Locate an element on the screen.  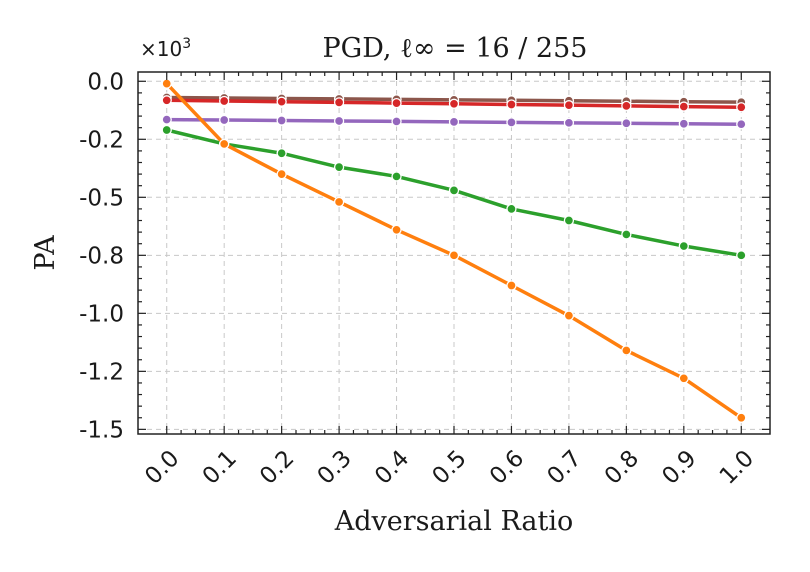
x-tick-label: 0.1 is located at coordinates (220, 468).